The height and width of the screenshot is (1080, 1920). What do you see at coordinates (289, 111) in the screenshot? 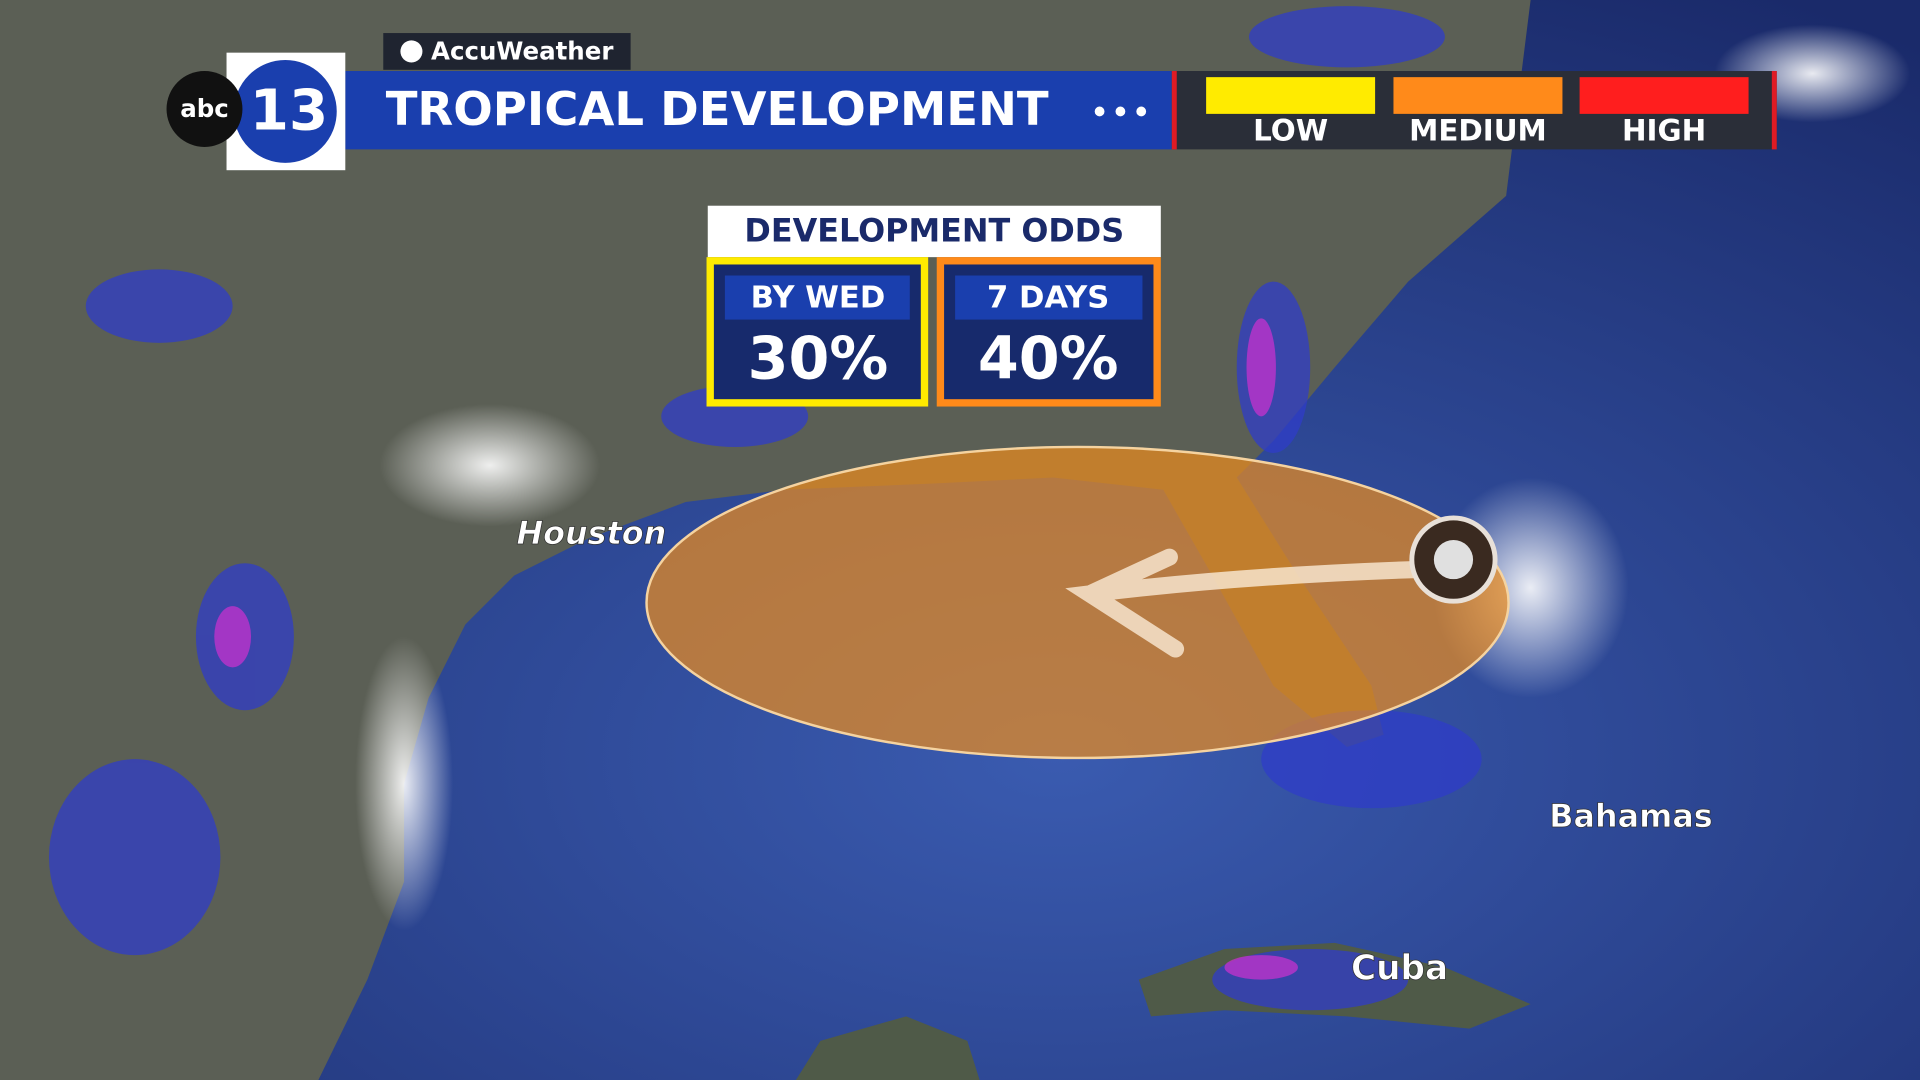
I see `logo-channel: 13` at bounding box center [289, 111].